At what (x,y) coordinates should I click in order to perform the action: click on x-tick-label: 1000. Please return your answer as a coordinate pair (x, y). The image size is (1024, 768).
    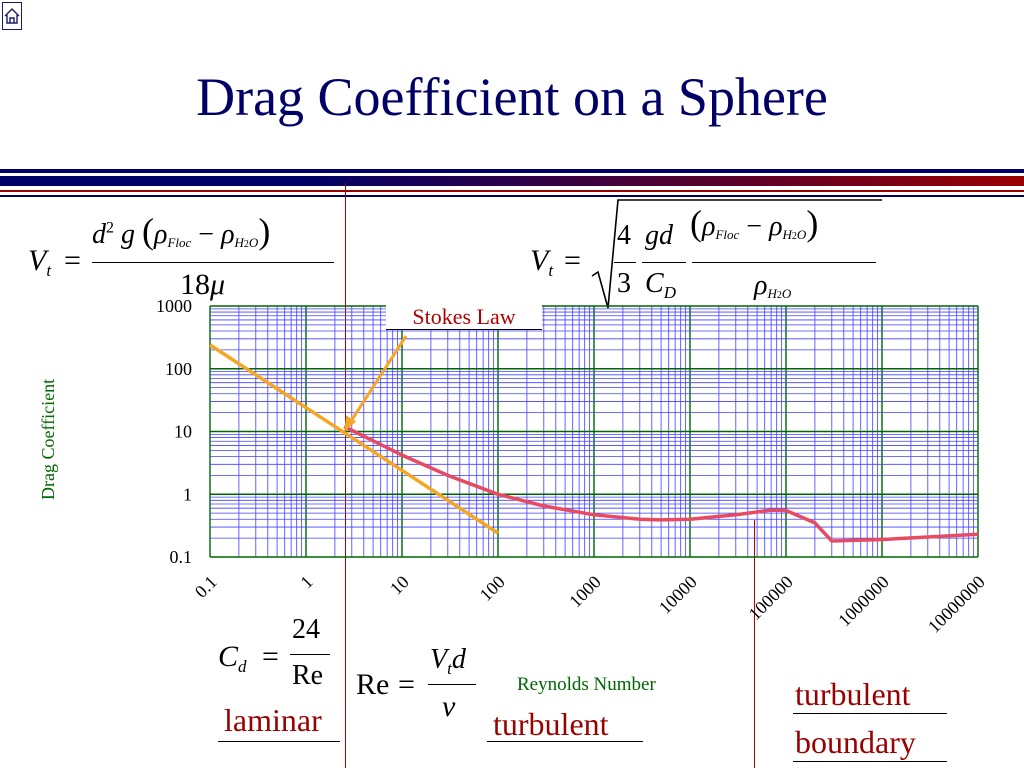
    Looking at the image, I should click on (585, 592).